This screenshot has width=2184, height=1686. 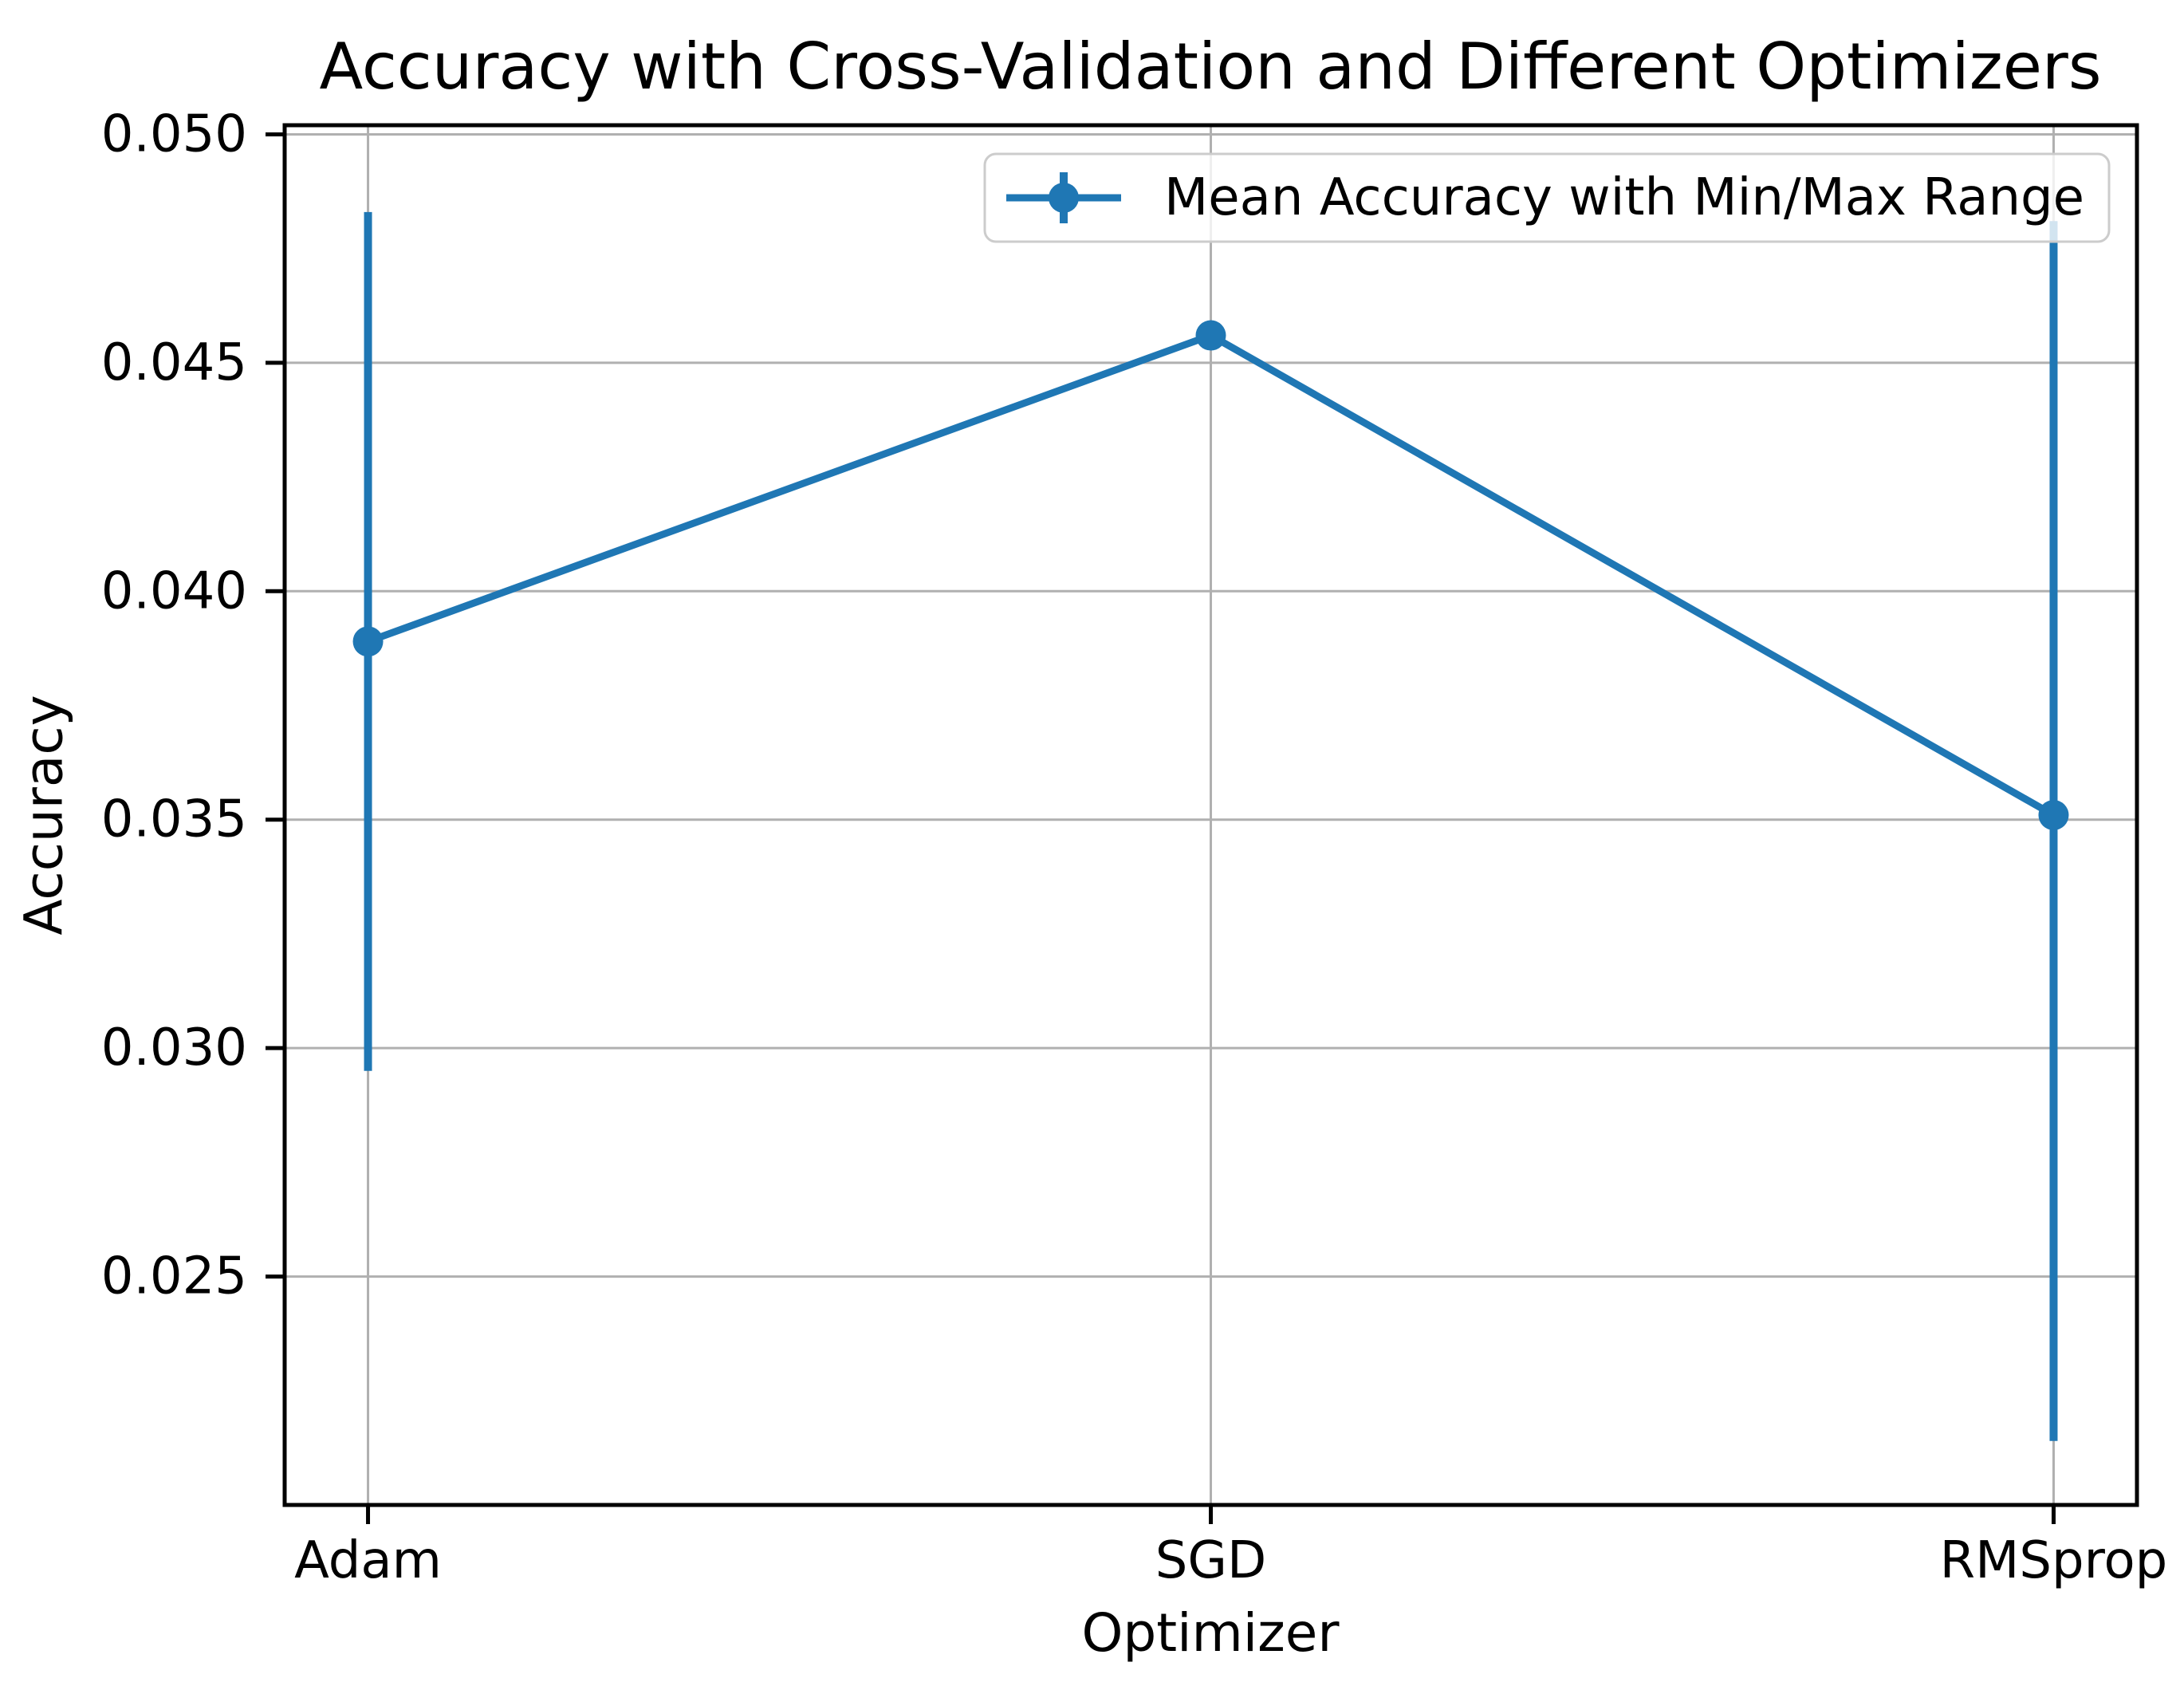 I want to click on x-tick-labels: Adam SGD RMSprop, so click(x=1230, y=1560).